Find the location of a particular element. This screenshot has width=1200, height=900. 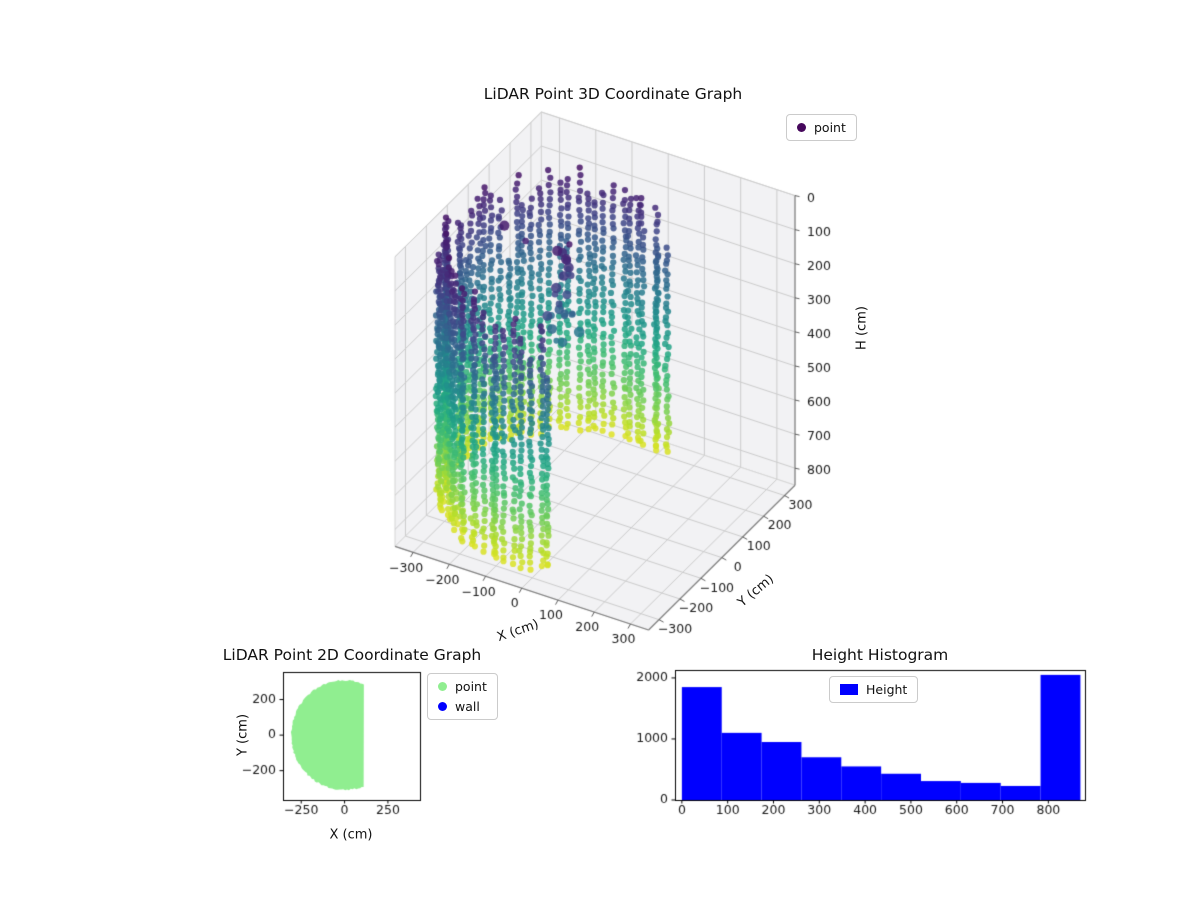

histogram-title: Height Histogram is located at coordinates (880, 655).